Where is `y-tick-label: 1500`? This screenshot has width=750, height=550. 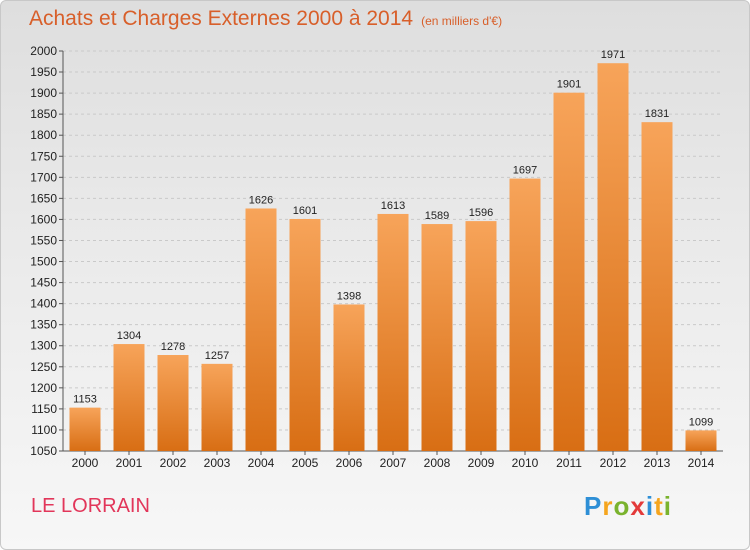
y-tick-label: 1500 is located at coordinates (43, 262).